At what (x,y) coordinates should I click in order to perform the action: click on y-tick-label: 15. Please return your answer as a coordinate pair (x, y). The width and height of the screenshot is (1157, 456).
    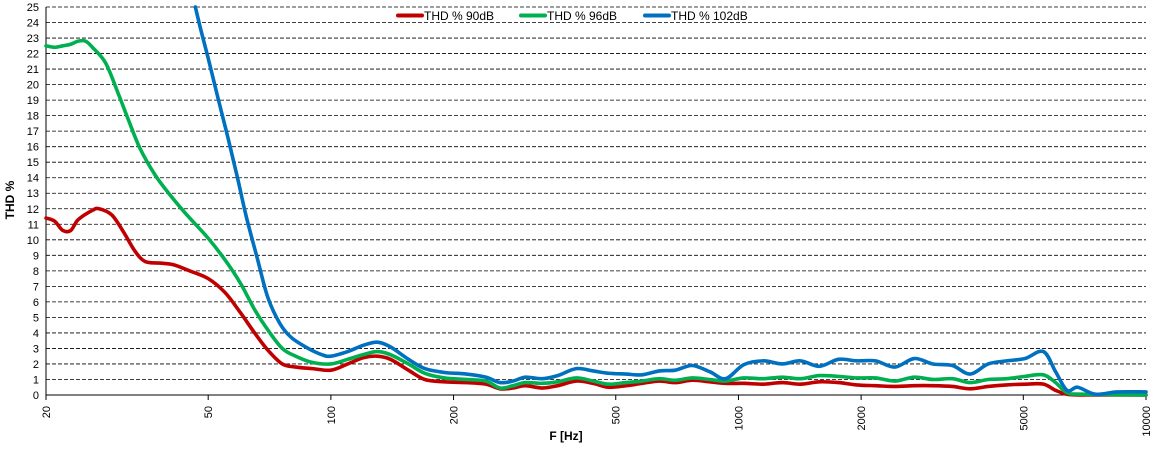
    Looking at the image, I should click on (33, 163).